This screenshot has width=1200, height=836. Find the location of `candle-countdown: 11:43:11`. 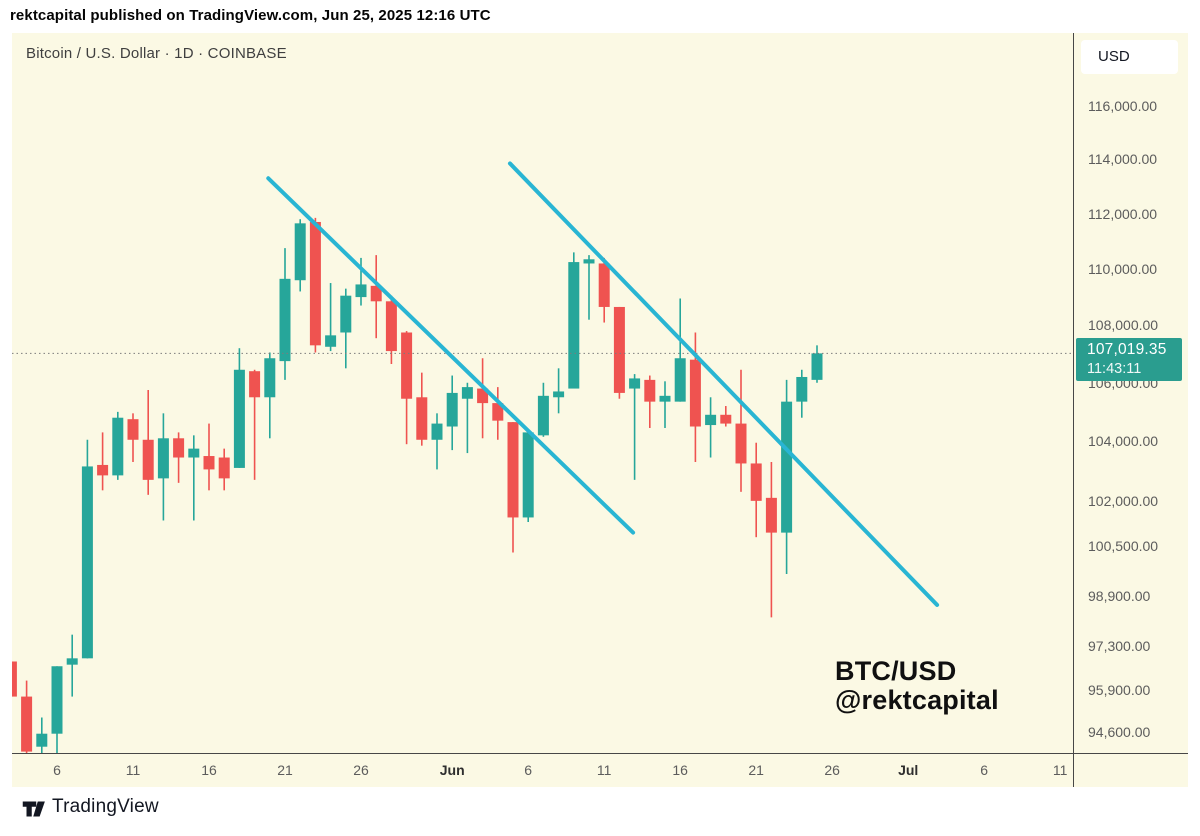

candle-countdown: 11:43:11 is located at coordinates (1114, 369).